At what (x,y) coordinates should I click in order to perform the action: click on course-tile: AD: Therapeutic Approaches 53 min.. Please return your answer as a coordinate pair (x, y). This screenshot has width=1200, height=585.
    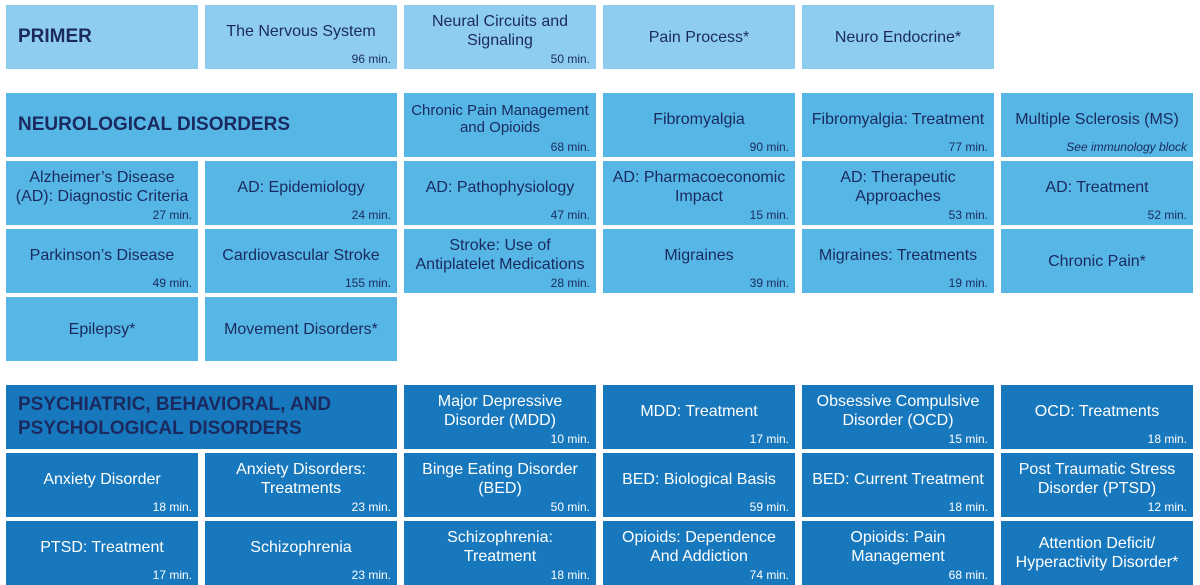
    Looking at the image, I should click on (898, 193).